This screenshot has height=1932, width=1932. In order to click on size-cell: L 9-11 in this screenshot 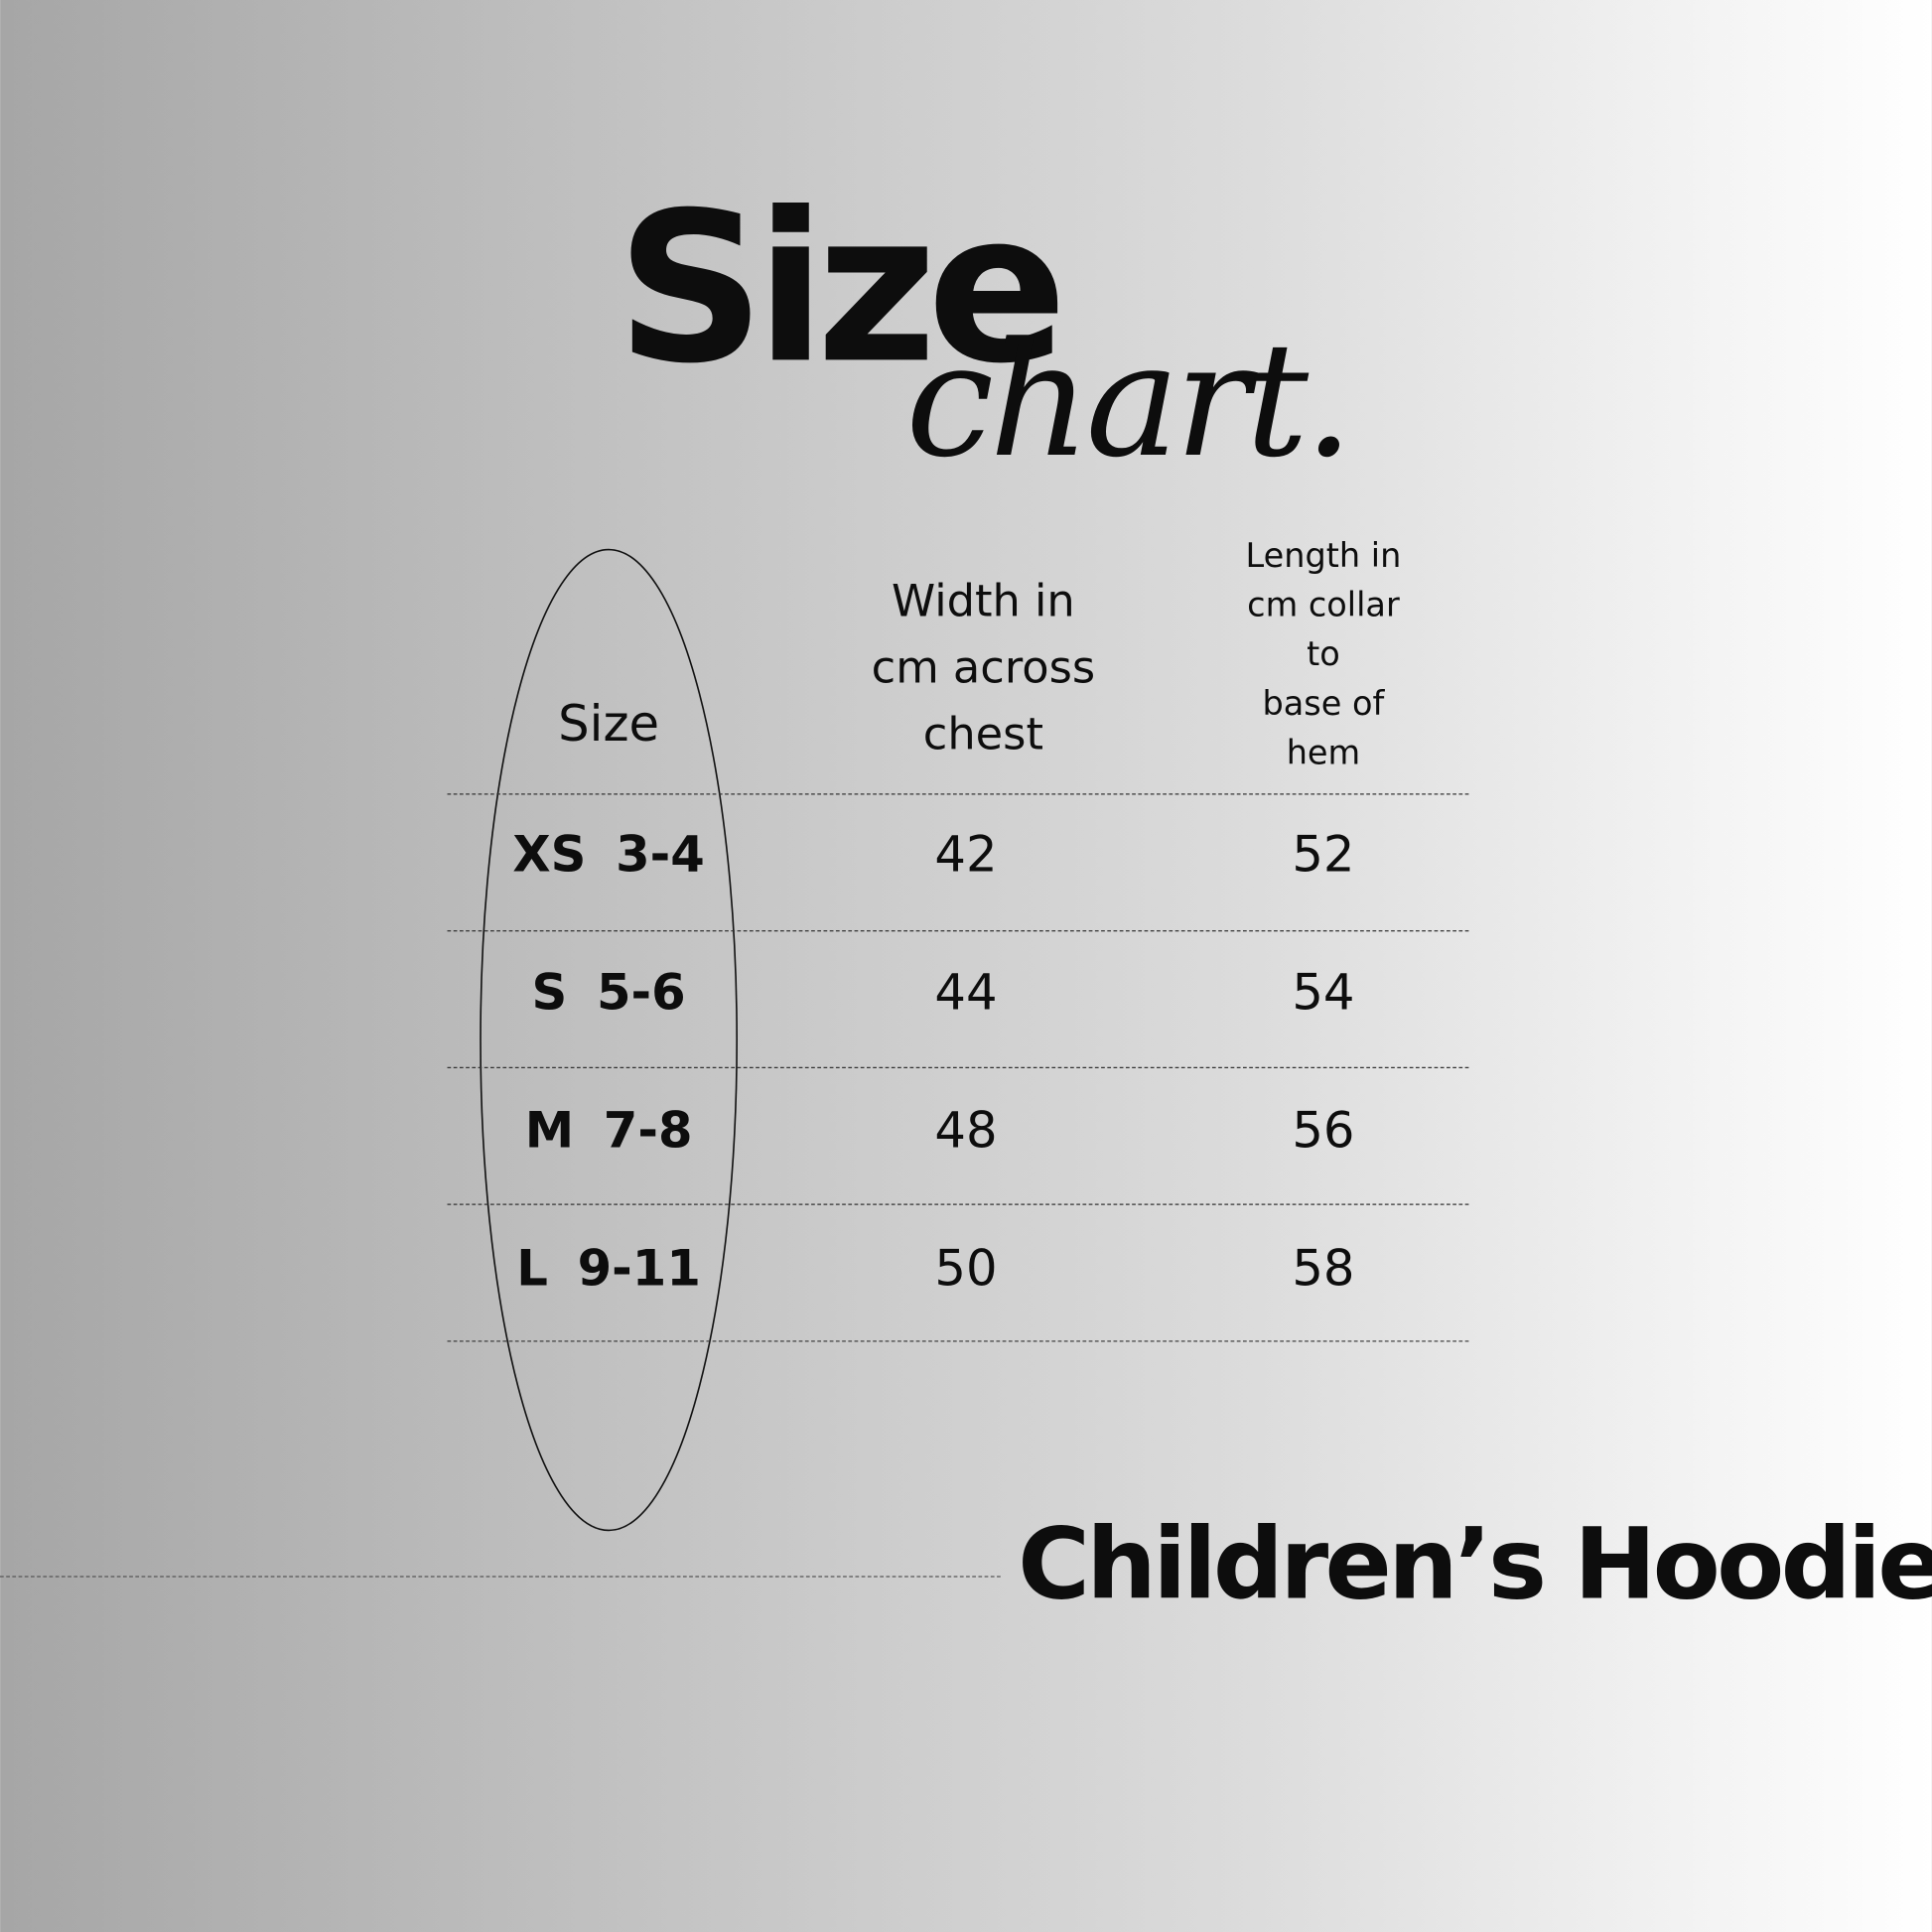, I will do `click(609, 1269)`.